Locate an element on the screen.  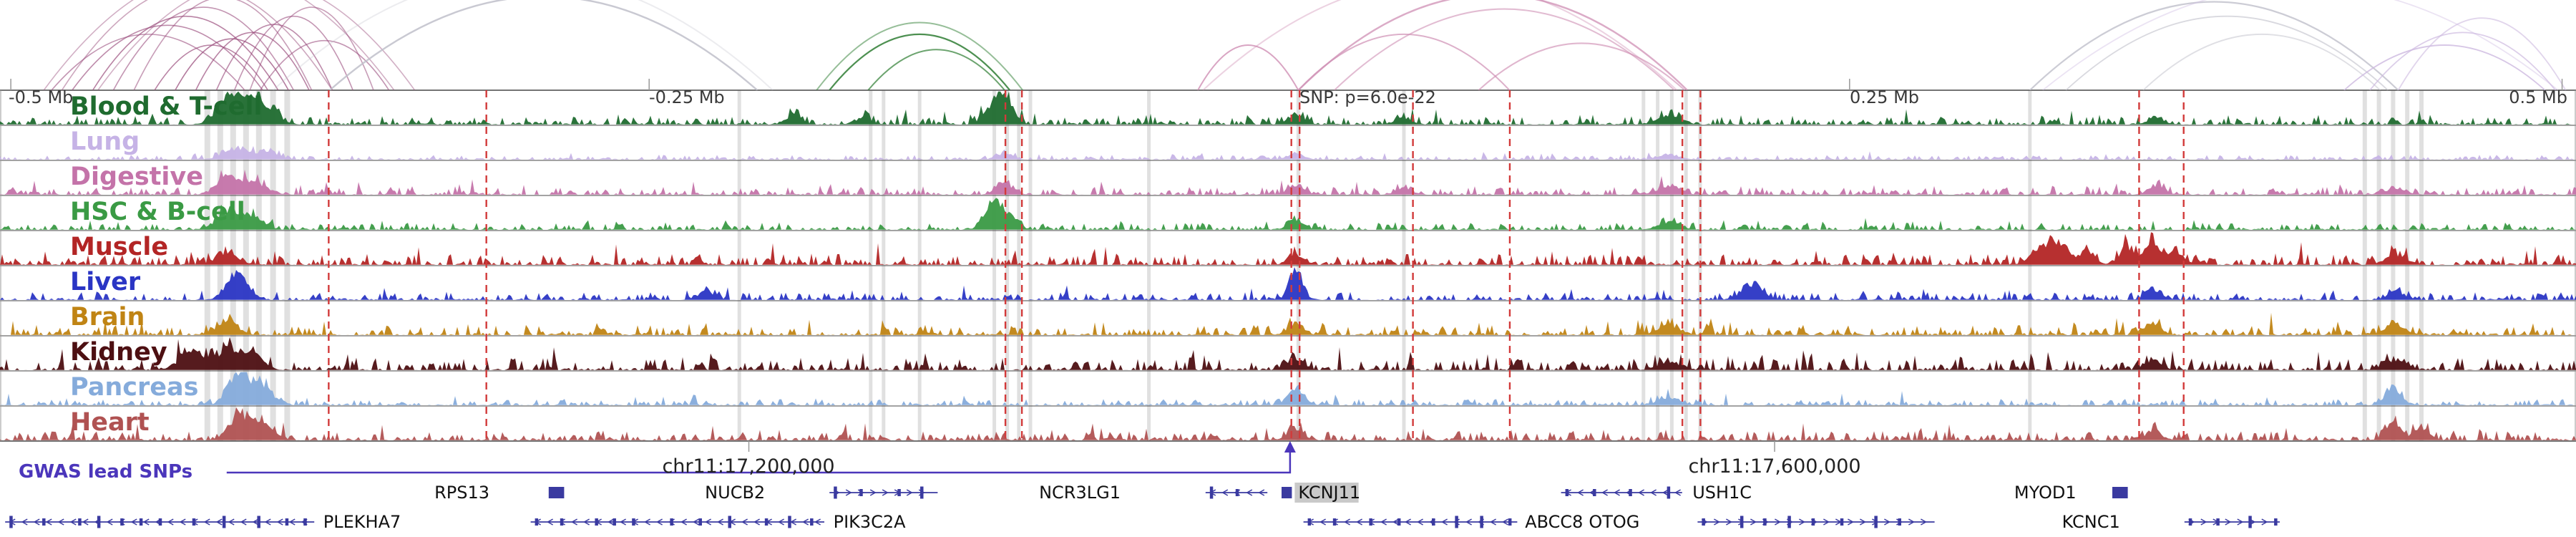
track-row-muscle is located at coordinates (1288, 248).